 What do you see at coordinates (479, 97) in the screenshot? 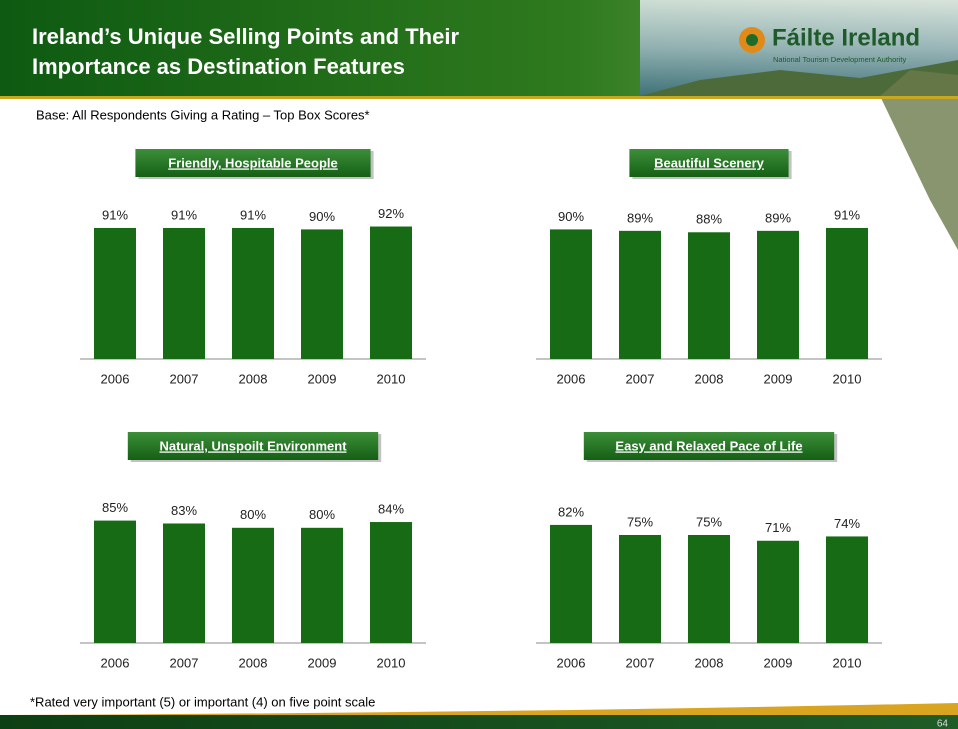
I see `header-rule` at bounding box center [479, 97].